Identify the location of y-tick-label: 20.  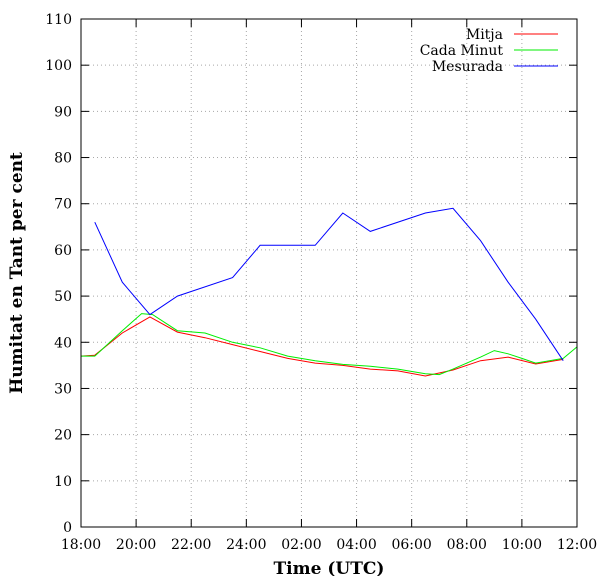
(63, 436).